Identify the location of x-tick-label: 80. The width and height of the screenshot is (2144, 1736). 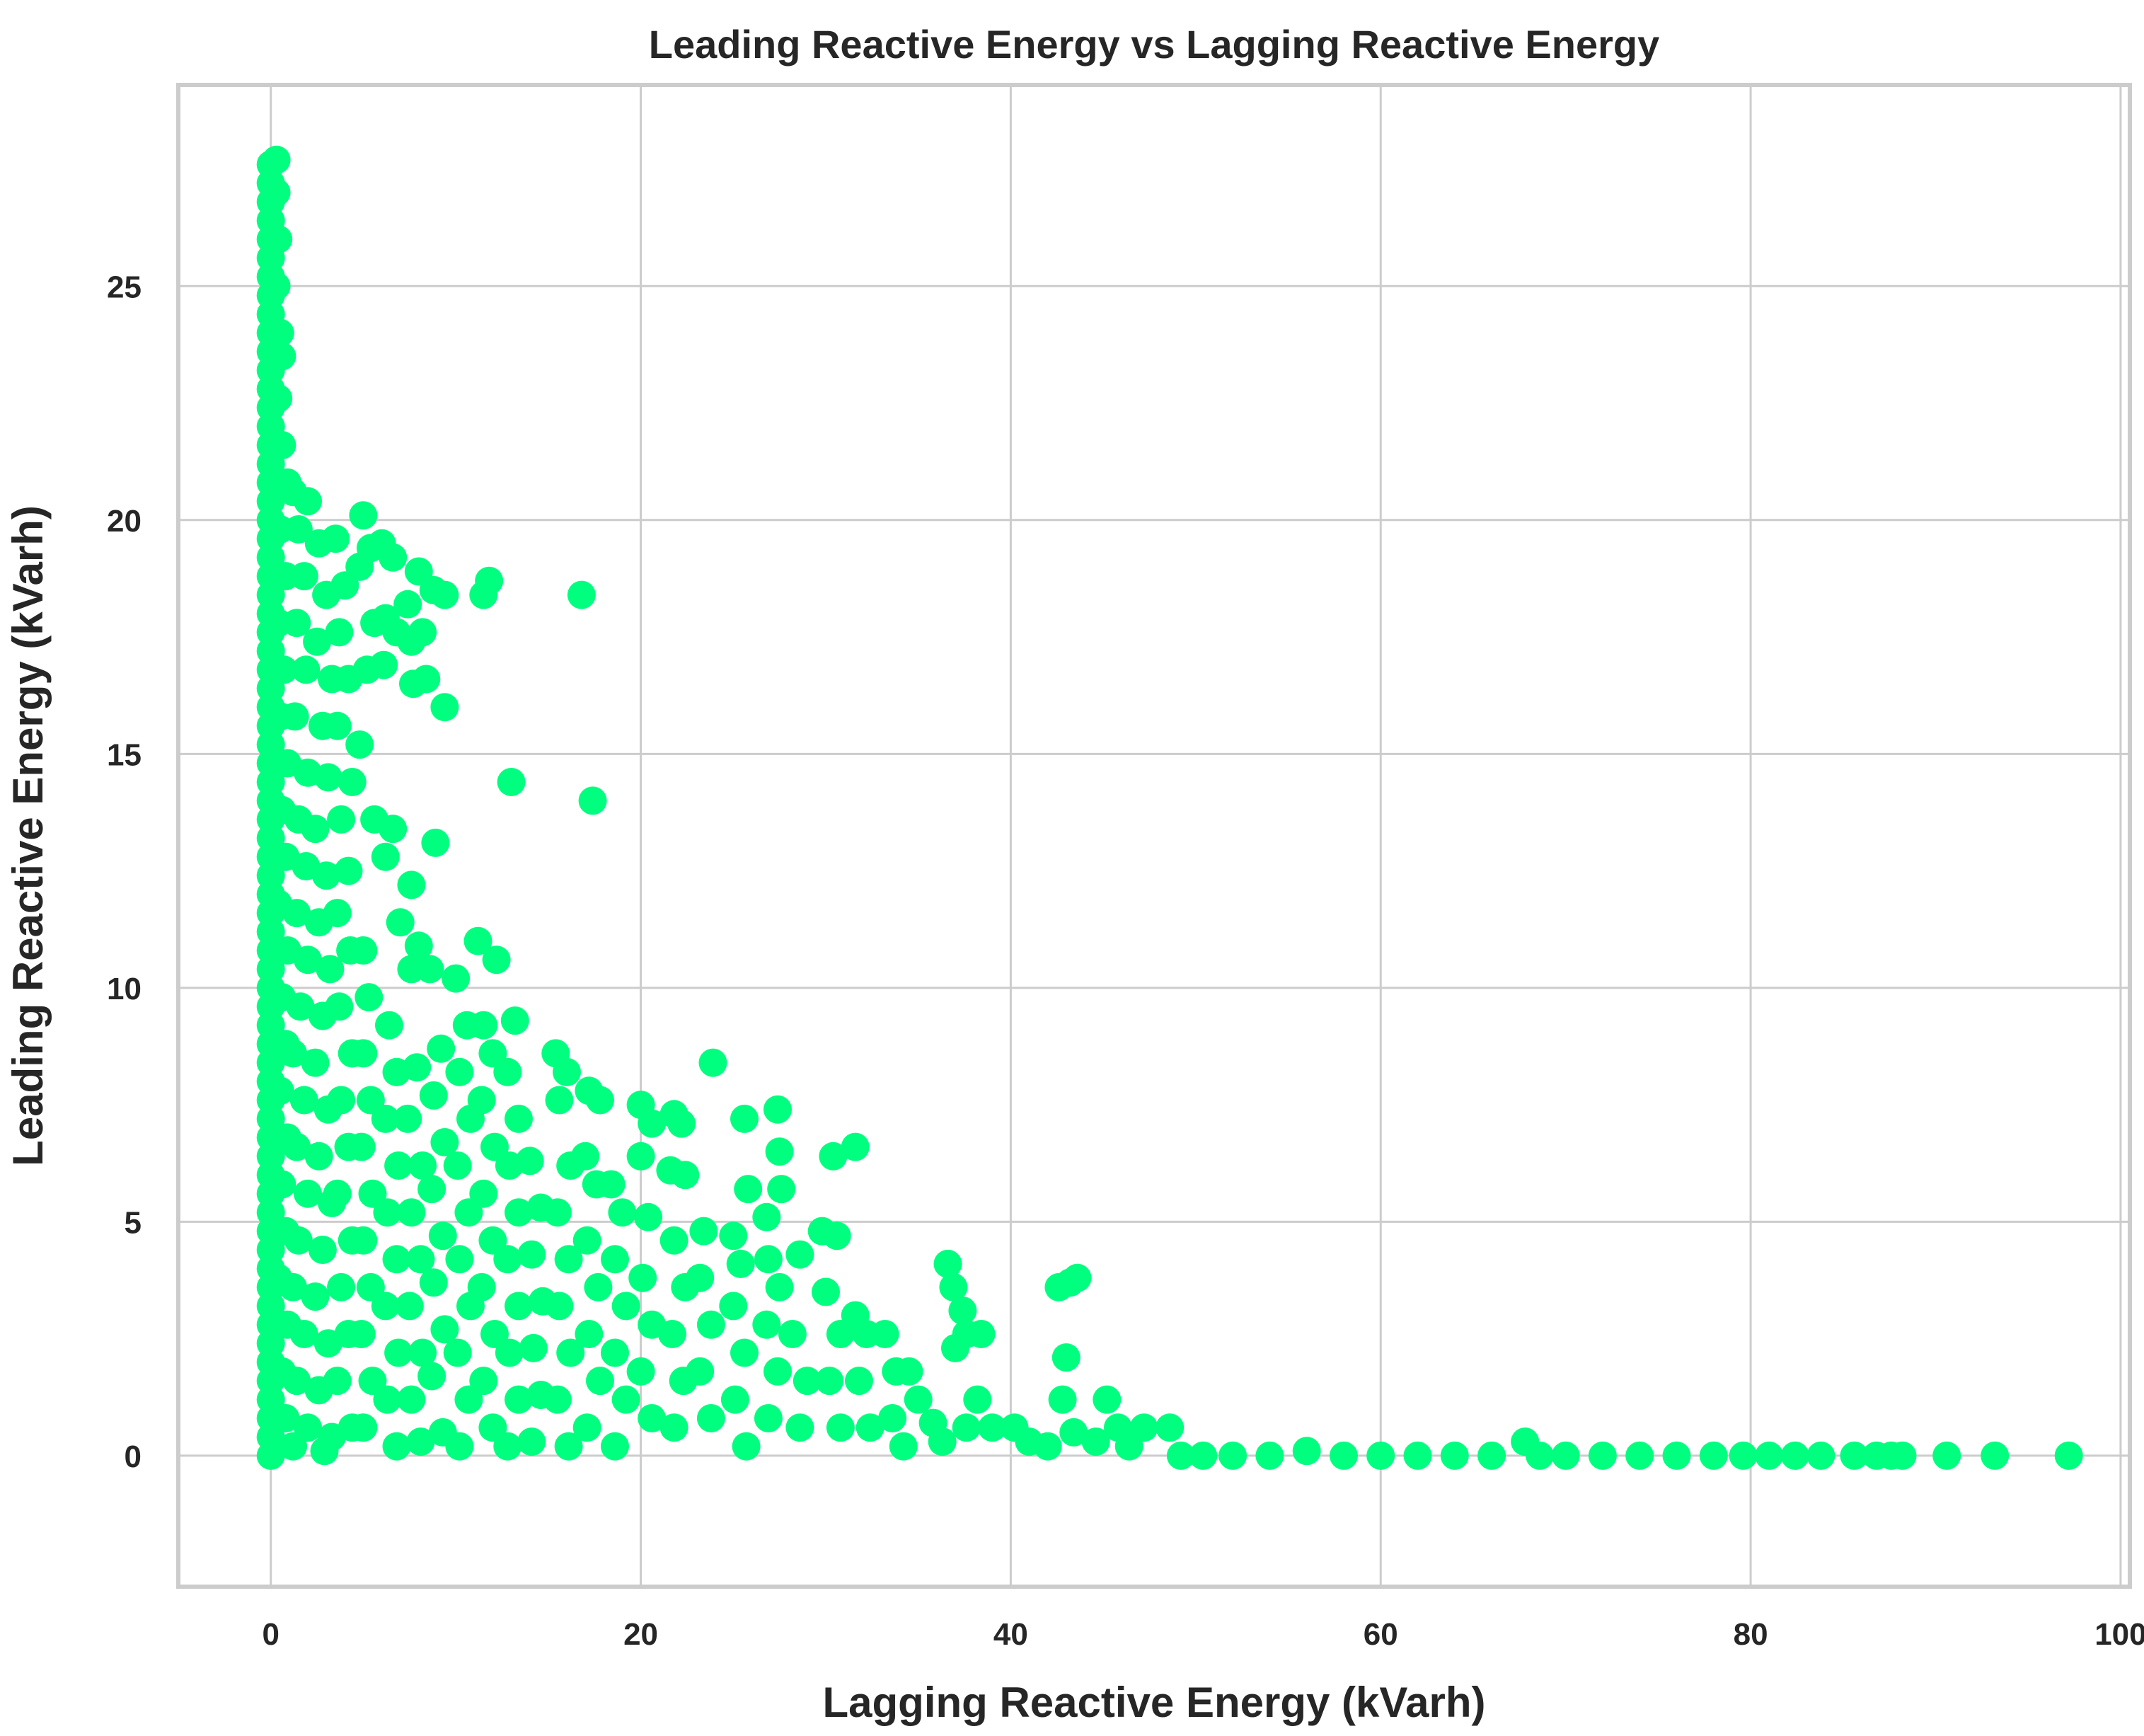
(1751, 1634).